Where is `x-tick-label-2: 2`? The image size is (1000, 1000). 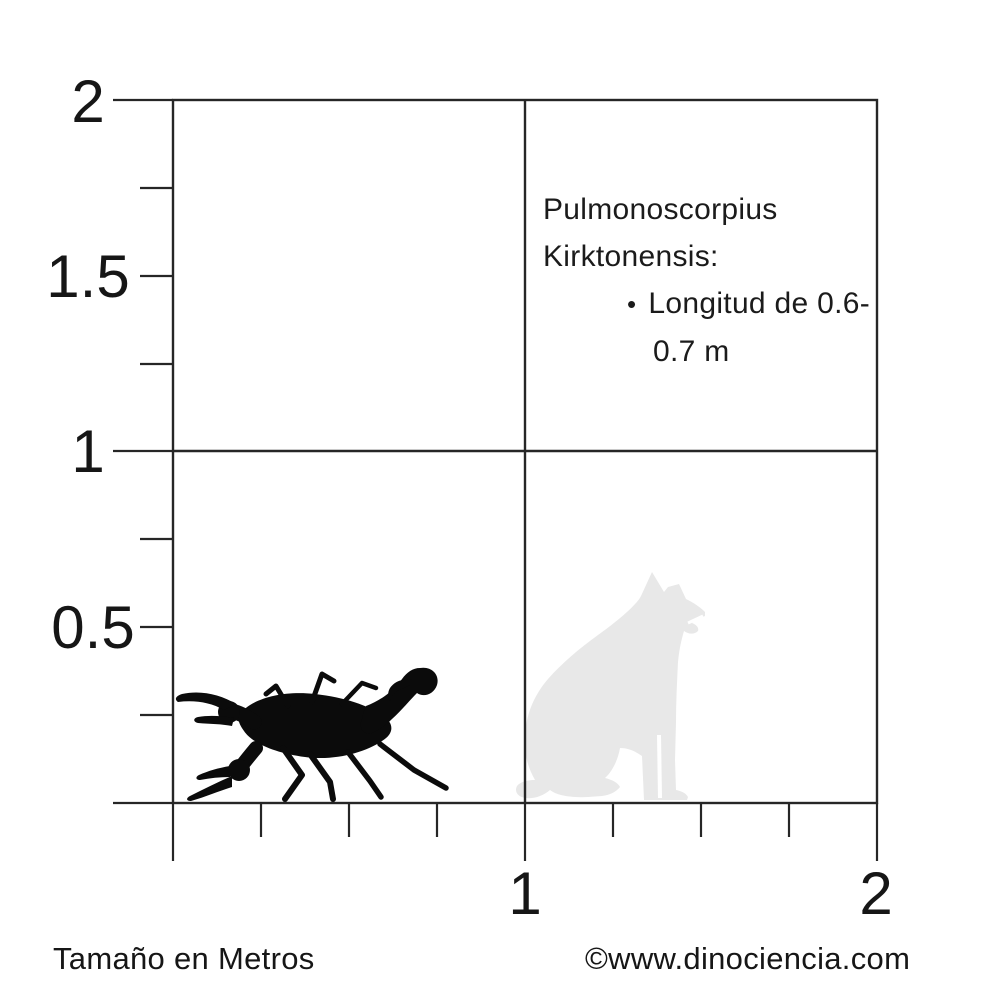
x-tick-label-2: 2 is located at coordinates (875, 893).